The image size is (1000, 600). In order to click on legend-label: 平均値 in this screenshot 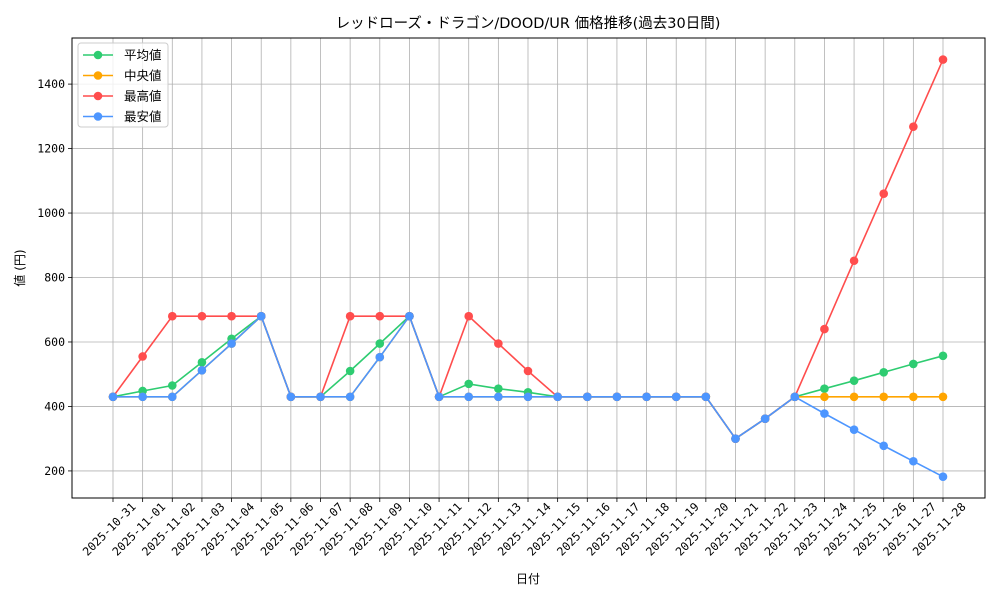, I will do `click(143, 55)`.